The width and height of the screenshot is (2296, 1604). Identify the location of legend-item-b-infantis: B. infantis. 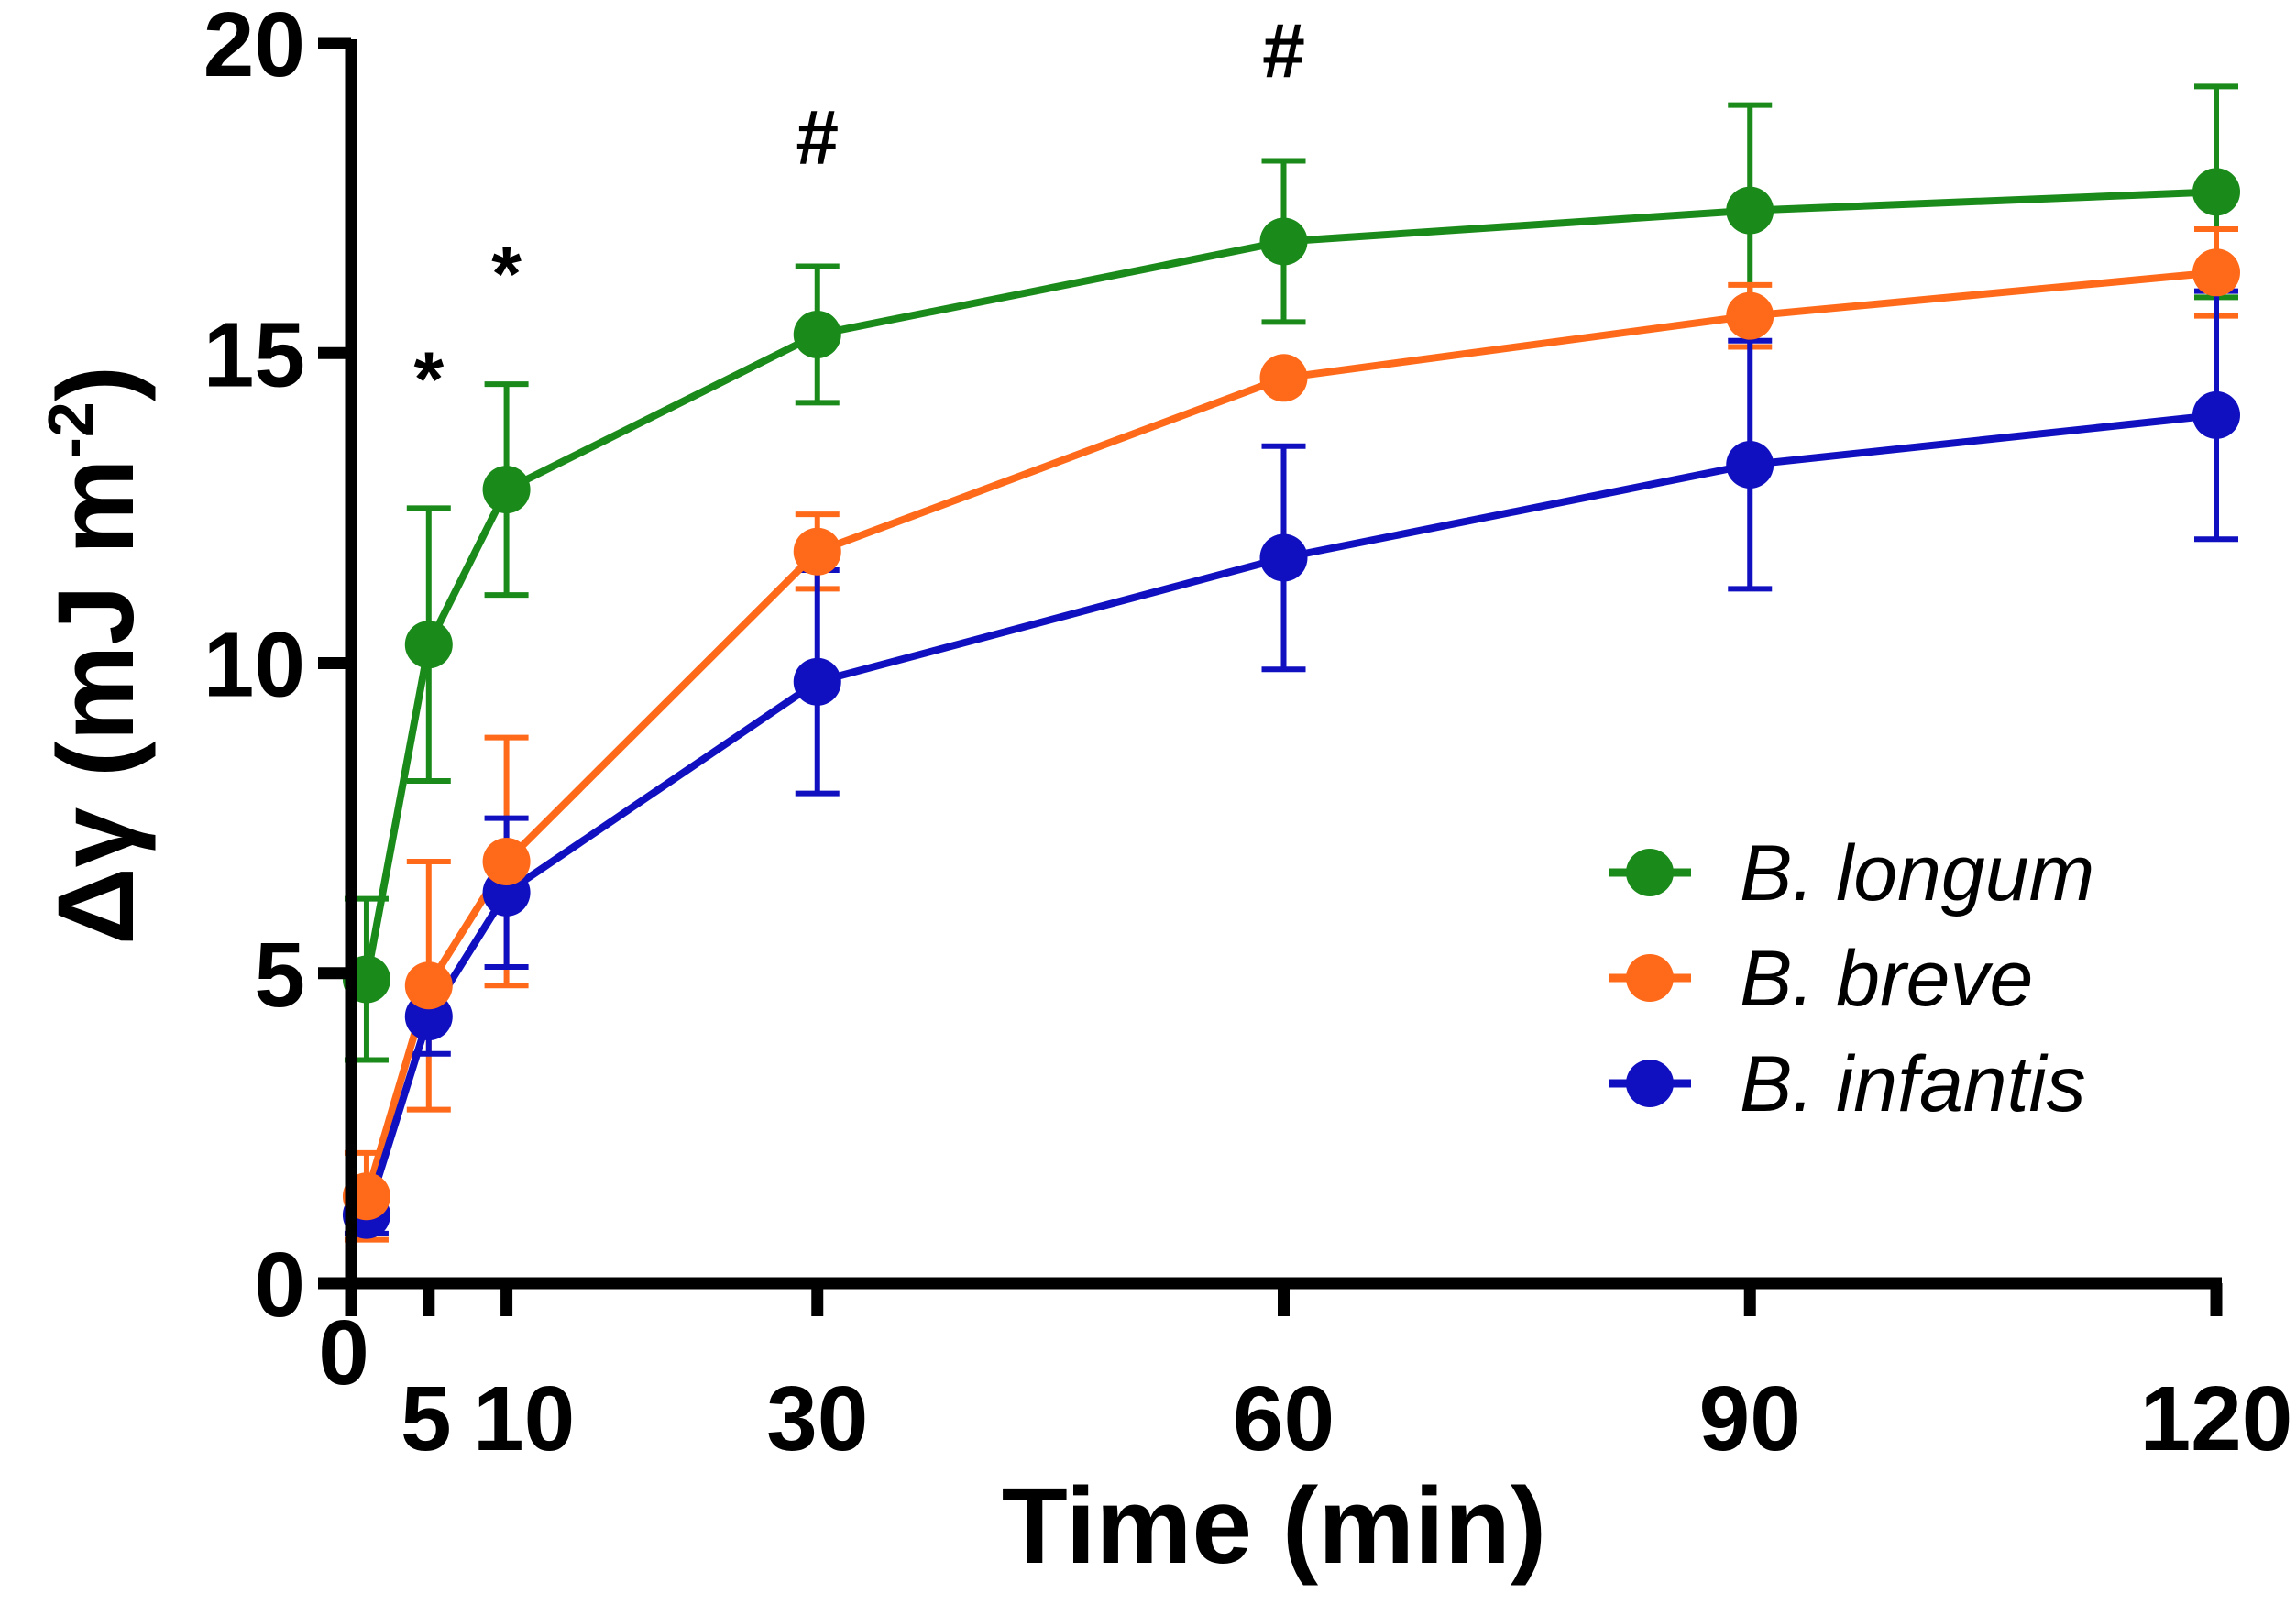
(1847, 1084).